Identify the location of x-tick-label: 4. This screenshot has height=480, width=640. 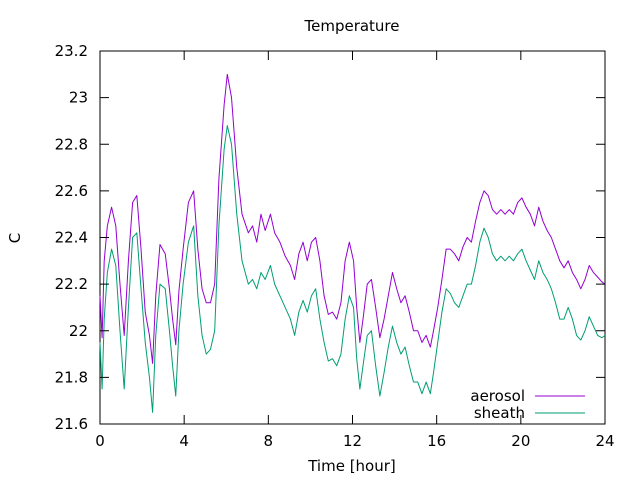
(184, 441).